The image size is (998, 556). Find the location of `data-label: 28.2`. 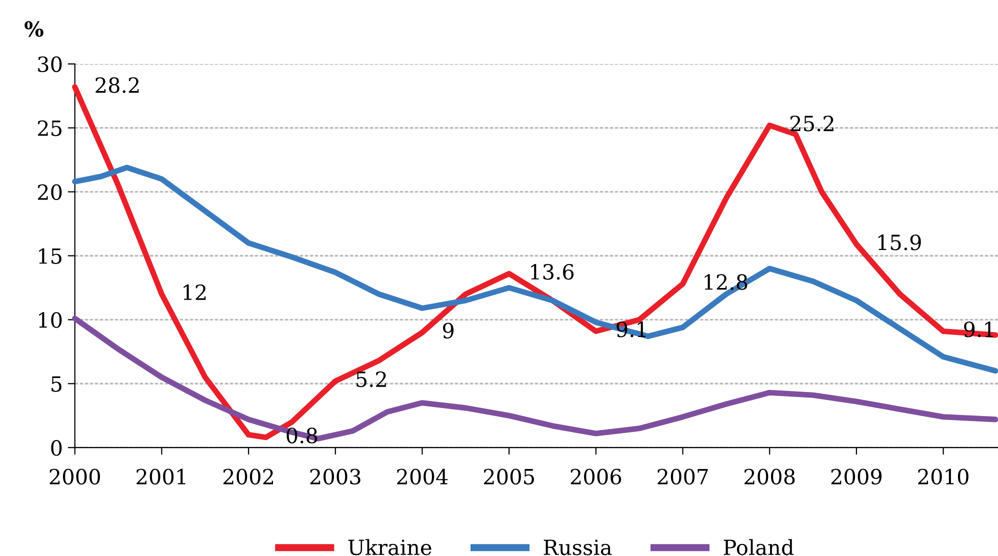

data-label: 28.2 is located at coordinates (117, 85).